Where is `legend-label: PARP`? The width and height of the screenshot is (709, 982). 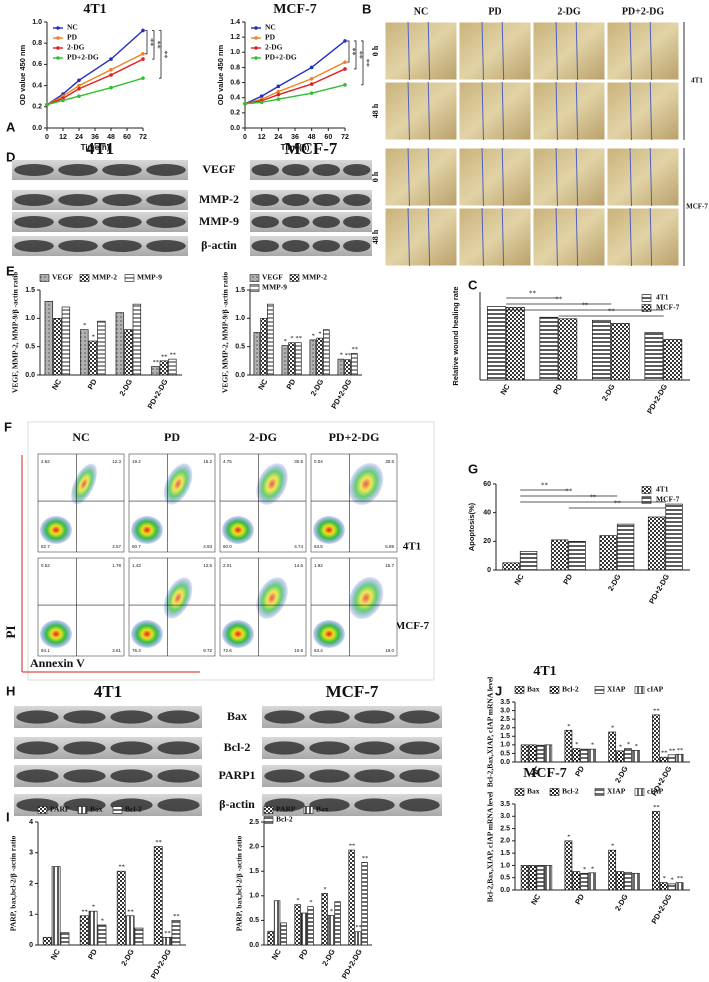
legend-label: PARP is located at coordinates (286, 809).